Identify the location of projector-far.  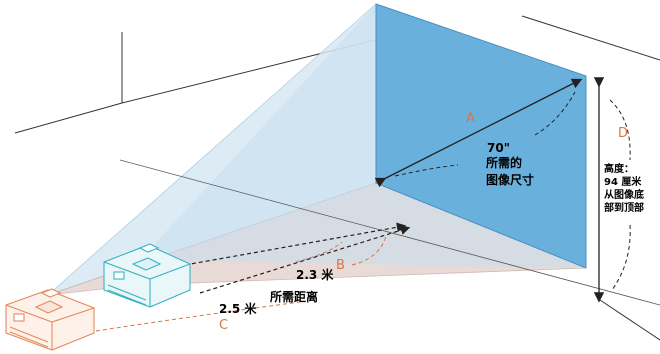
(50, 319).